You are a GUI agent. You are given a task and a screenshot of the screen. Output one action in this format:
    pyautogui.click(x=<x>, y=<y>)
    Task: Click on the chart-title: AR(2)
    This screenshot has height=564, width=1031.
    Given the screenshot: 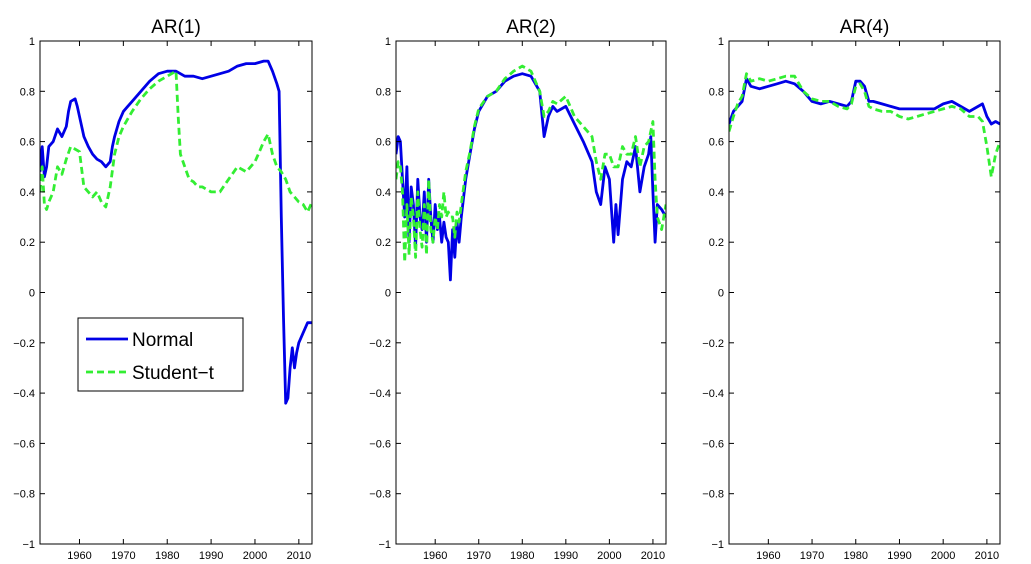 What is the action you would take?
    pyautogui.click(x=531, y=27)
    